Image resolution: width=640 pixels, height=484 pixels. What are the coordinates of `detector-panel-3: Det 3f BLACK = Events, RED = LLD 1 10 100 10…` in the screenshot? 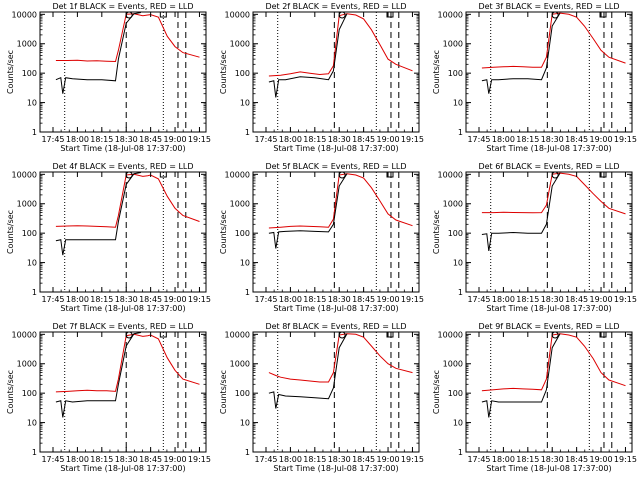 It's located at (534, 77).